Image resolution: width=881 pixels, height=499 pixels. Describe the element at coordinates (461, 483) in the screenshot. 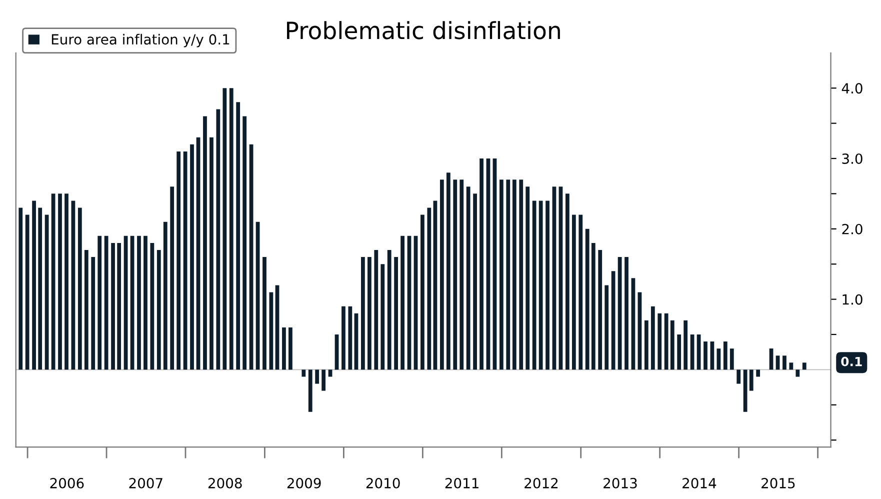

I see `x-tick-label: 2011` at that location.